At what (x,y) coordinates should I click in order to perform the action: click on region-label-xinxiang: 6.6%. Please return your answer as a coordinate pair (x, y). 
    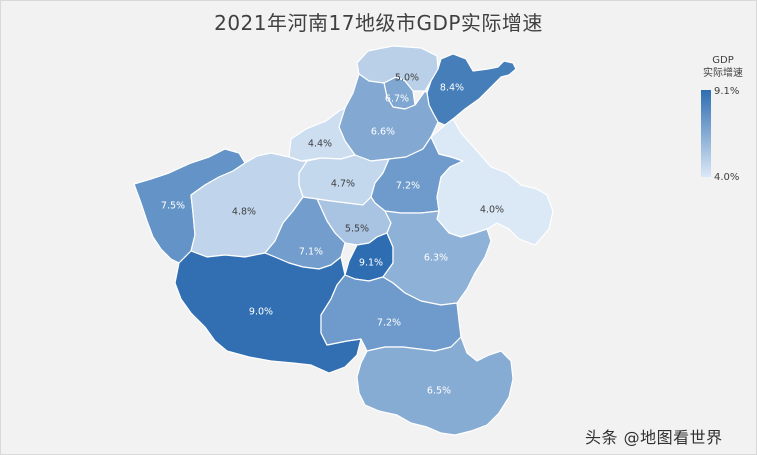
    Looking at the image, I should click on (383, 132).